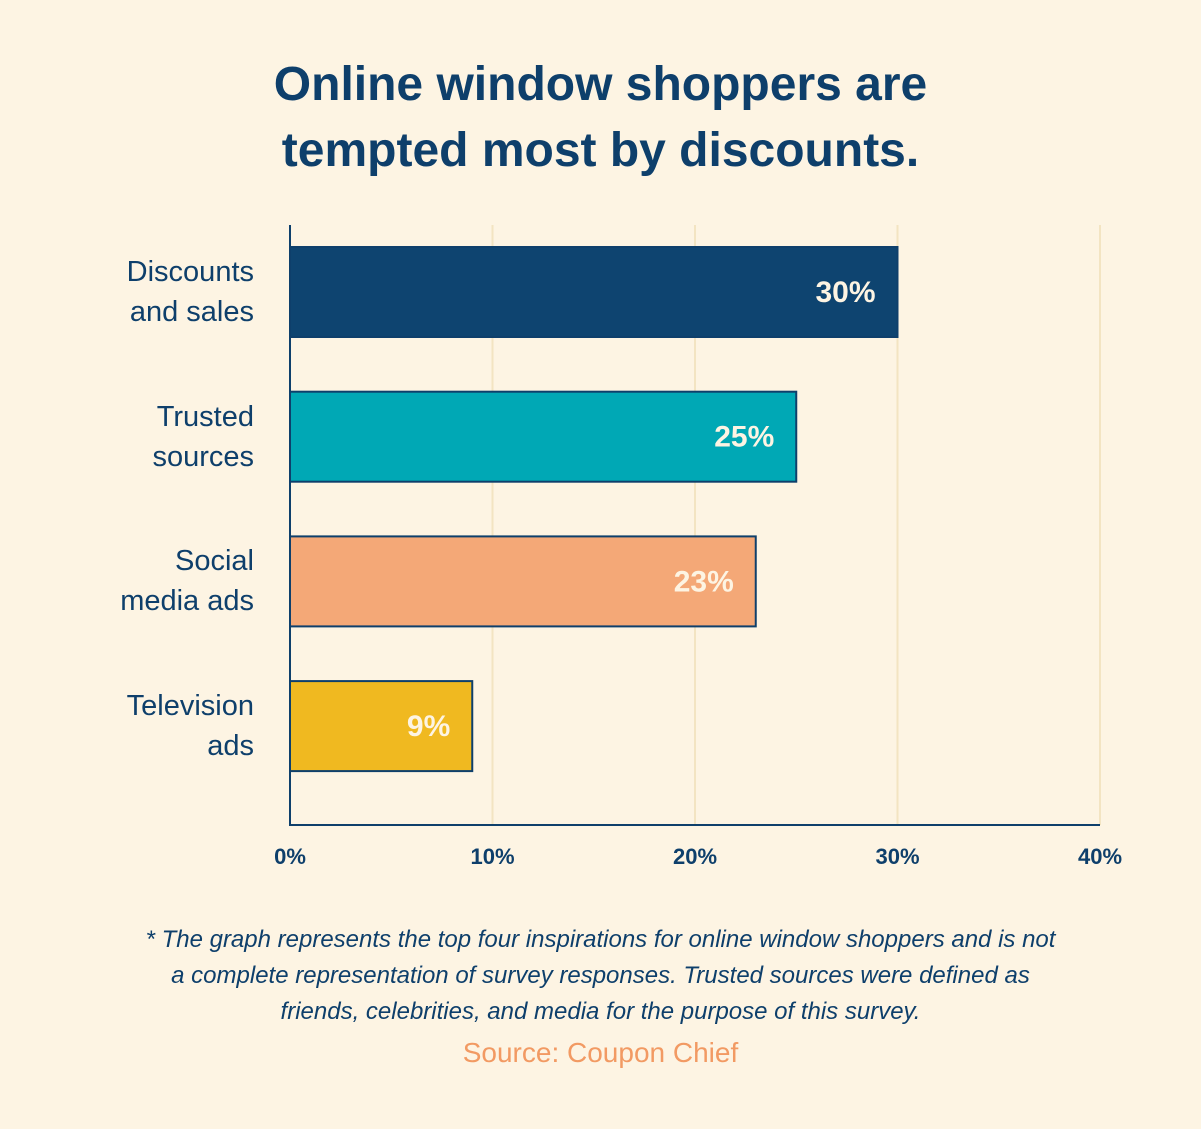  Describe the element at coordinates (190, 726) in the screenshot. I see `category-label: Television ads` at that location.